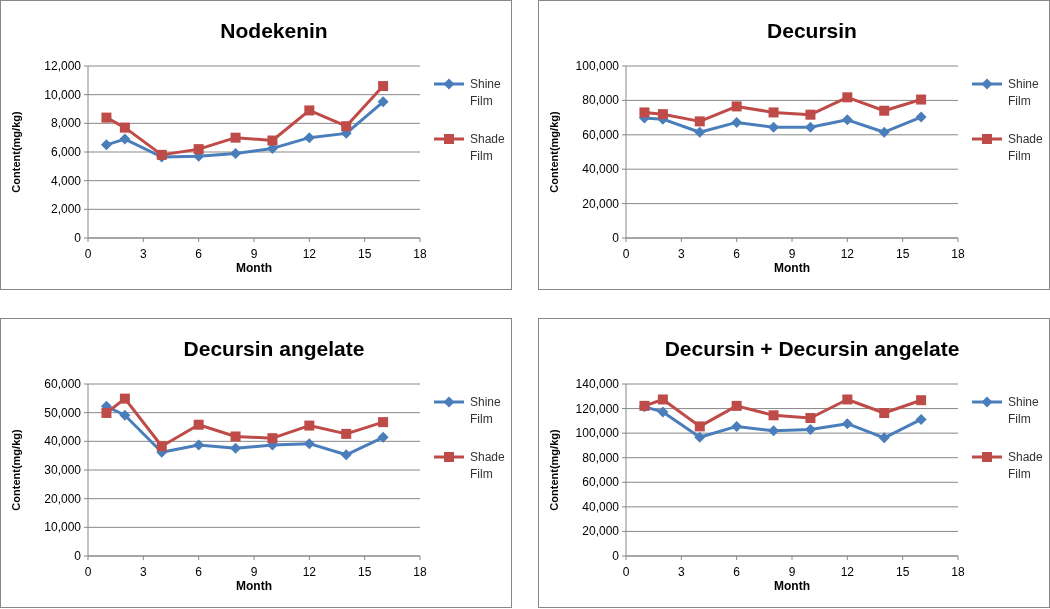  Describe the element at coordinates (66, 123) in the screenshot. I see `y-tick-label: 8,000` at that location.